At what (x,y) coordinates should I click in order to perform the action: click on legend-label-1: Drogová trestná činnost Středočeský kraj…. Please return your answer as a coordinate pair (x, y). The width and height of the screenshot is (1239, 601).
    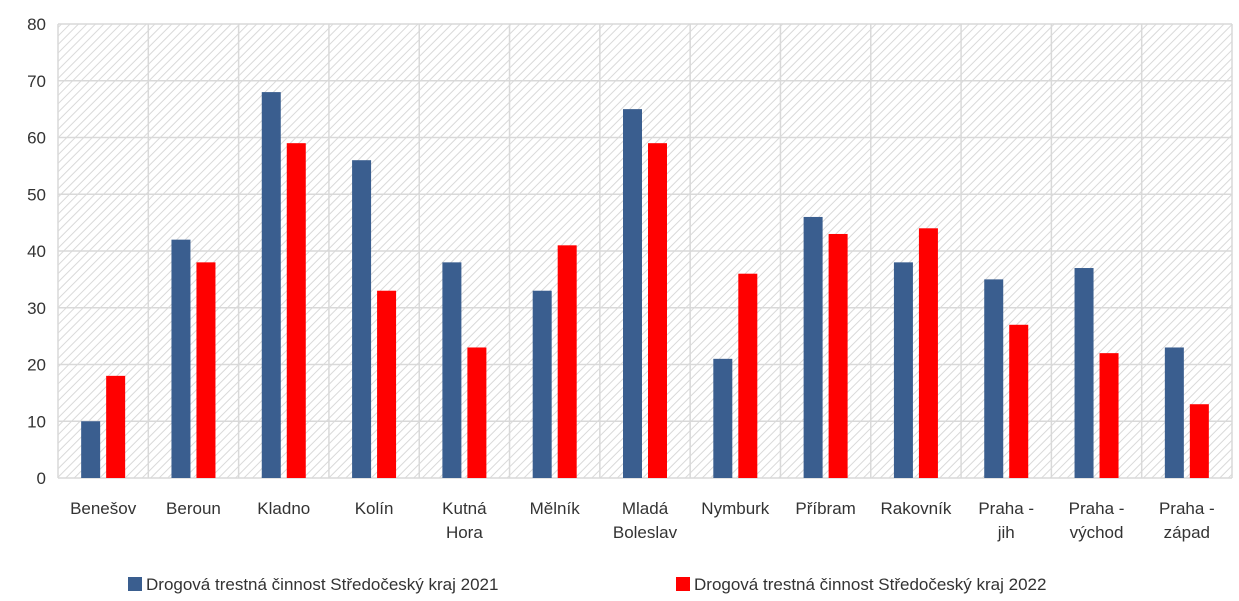
    Looking at the image, I should click on (322, 584).